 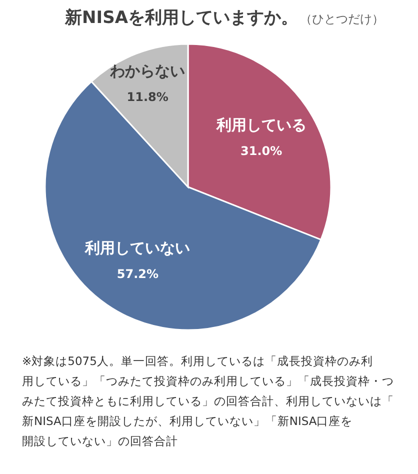 What do you see at coordinates (260, 125) in the screenshot?
I see `slice-label: 利用している` at bounding box center [260, 125].